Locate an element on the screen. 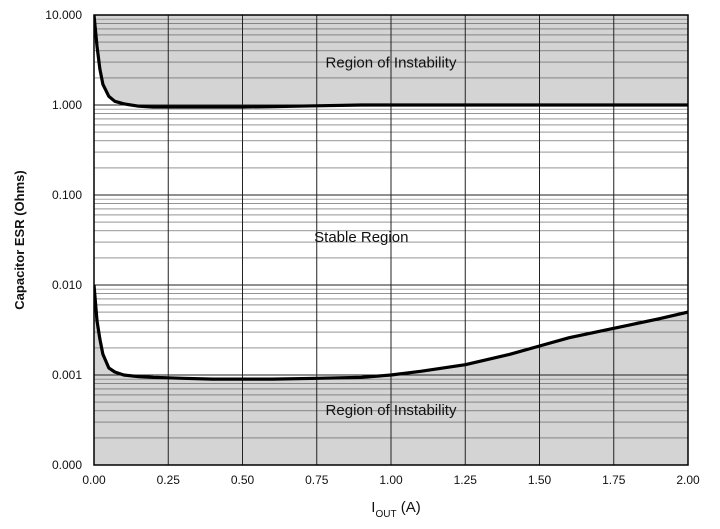 This screenshot has width=720, height=529. y-tick-label: 0.001 is located at coordinates (67, 375).